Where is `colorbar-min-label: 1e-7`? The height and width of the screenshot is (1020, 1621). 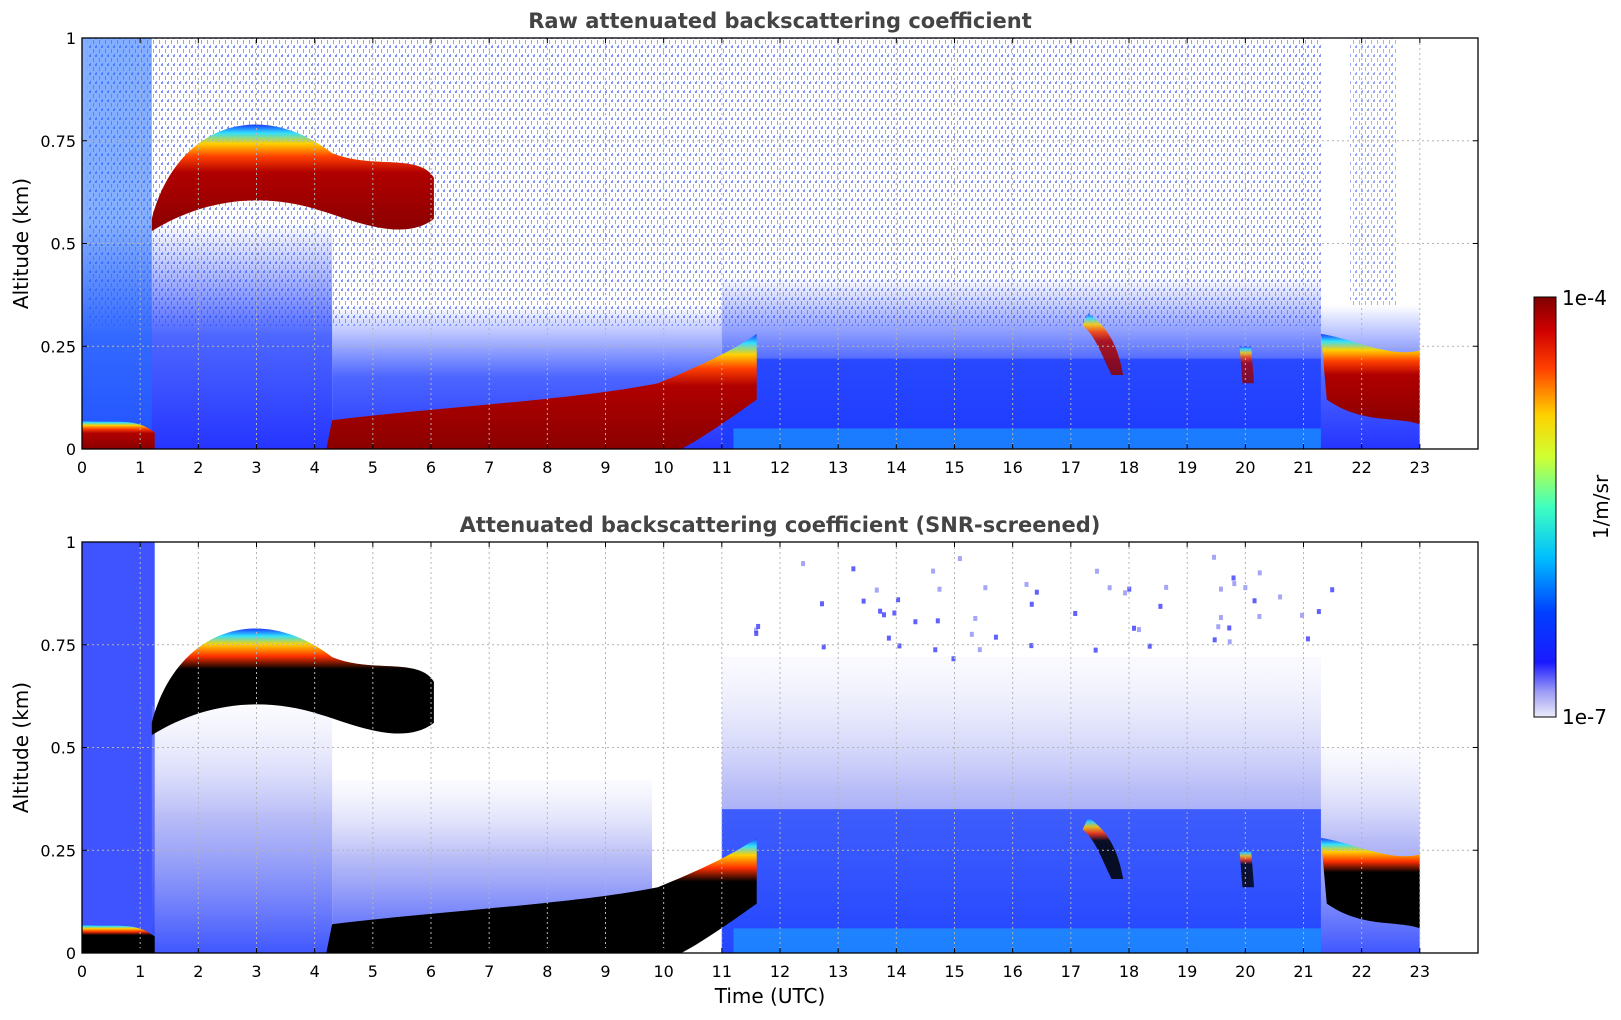 colorbar-min-label: 1e-7 is located at coordinates (1584, 717).